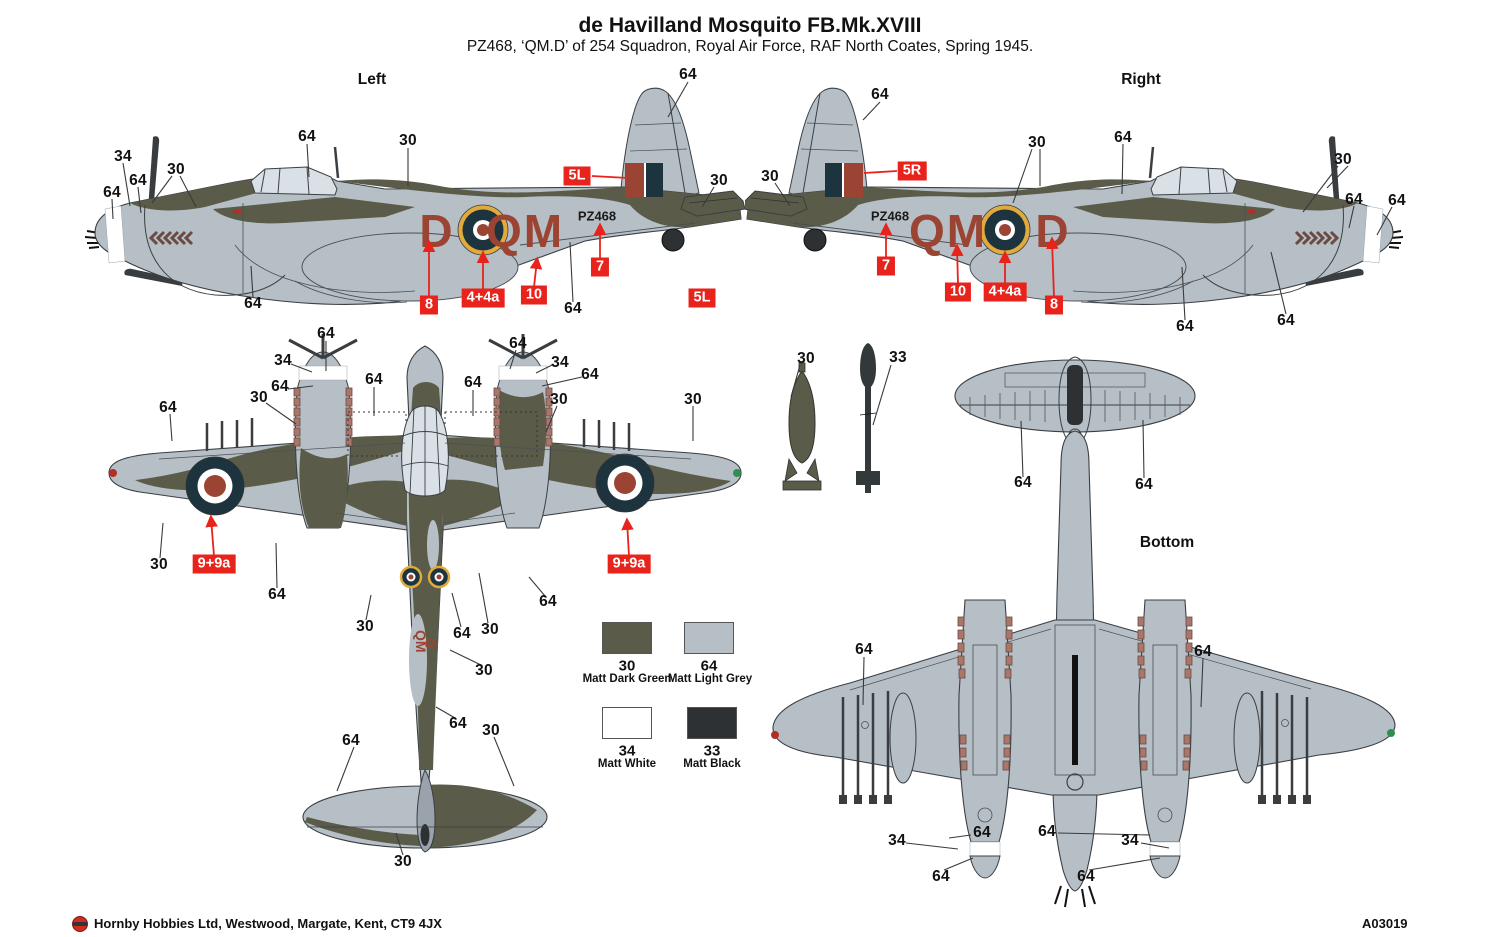  Describe the element at coordinates (435, 231) in the screenshot. I see `code-letter-fwd: D` at that location.